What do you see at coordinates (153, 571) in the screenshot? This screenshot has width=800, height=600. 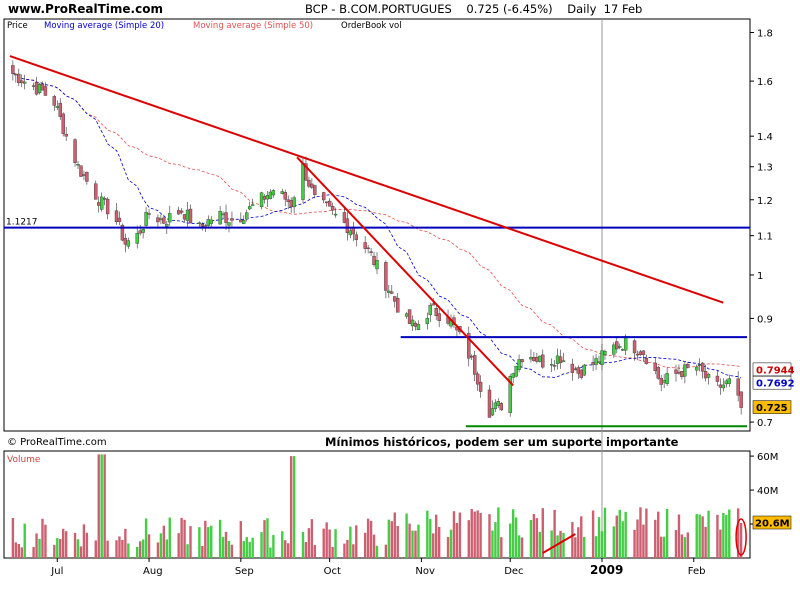 I see `time-tick-label: Aug` at bounding box center [153, 571].